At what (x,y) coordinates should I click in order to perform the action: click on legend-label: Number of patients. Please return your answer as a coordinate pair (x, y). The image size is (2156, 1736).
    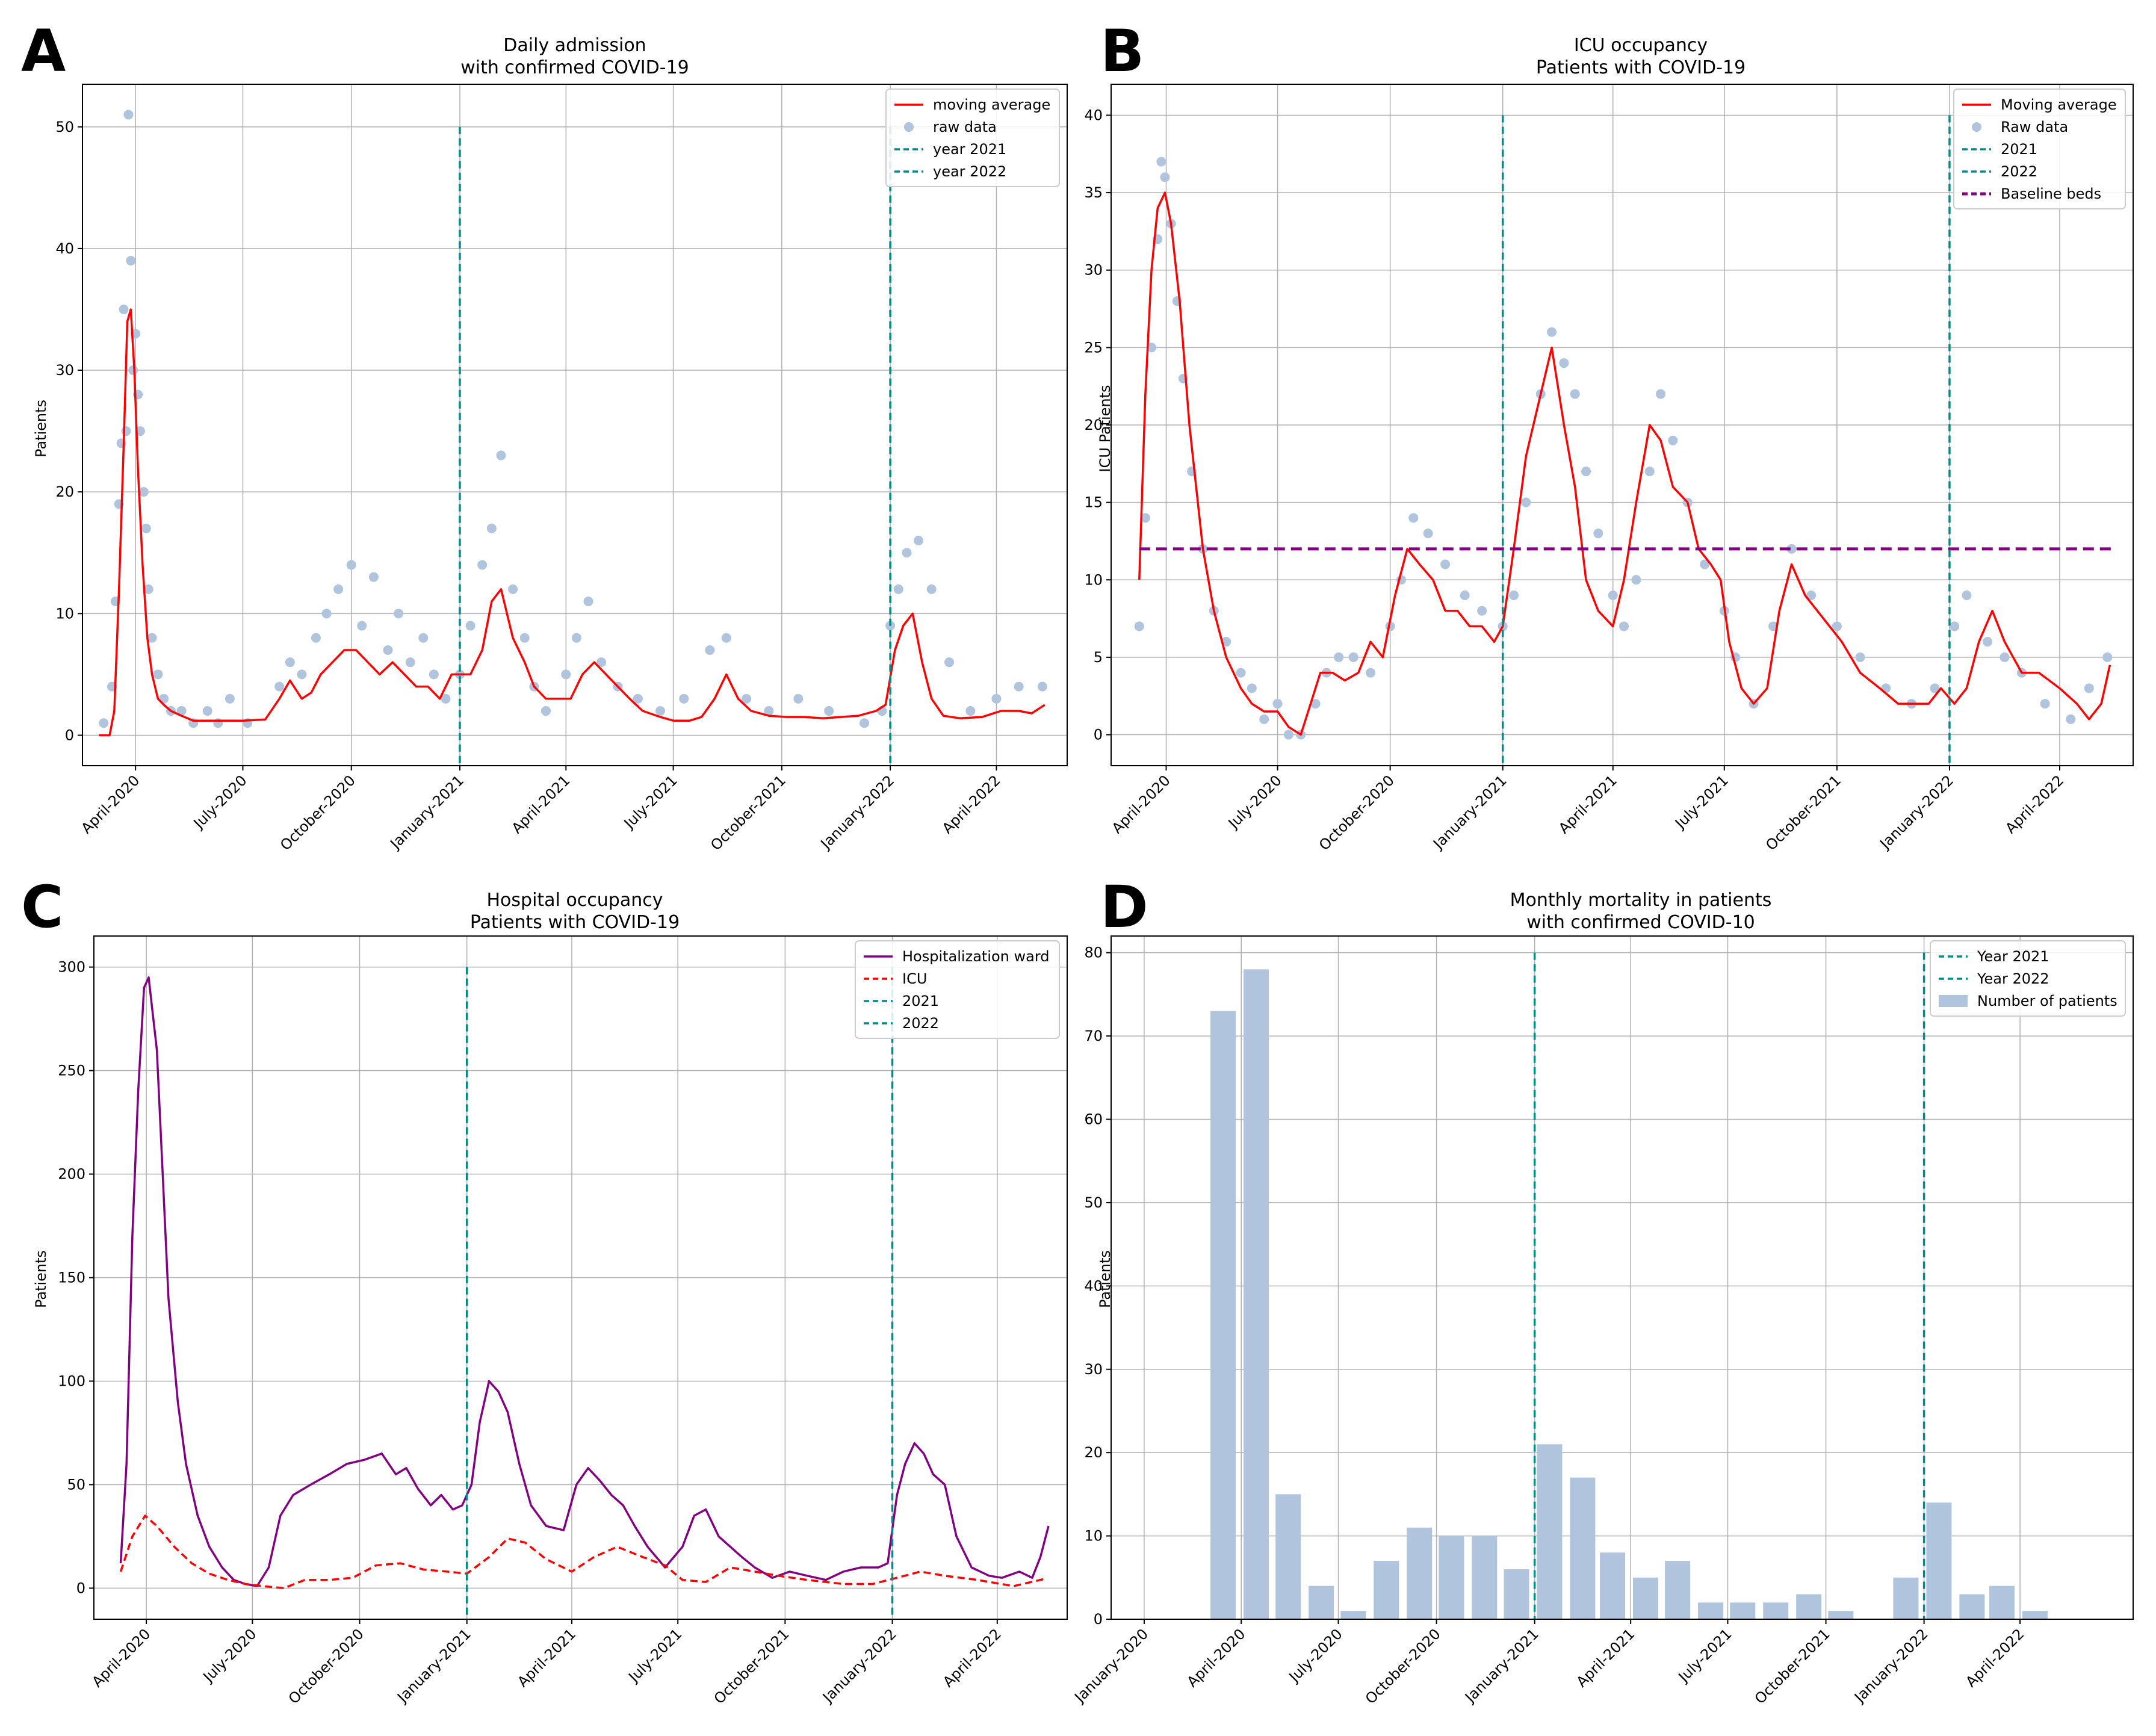
    Looking at the image, I should click on (2047, 1001).